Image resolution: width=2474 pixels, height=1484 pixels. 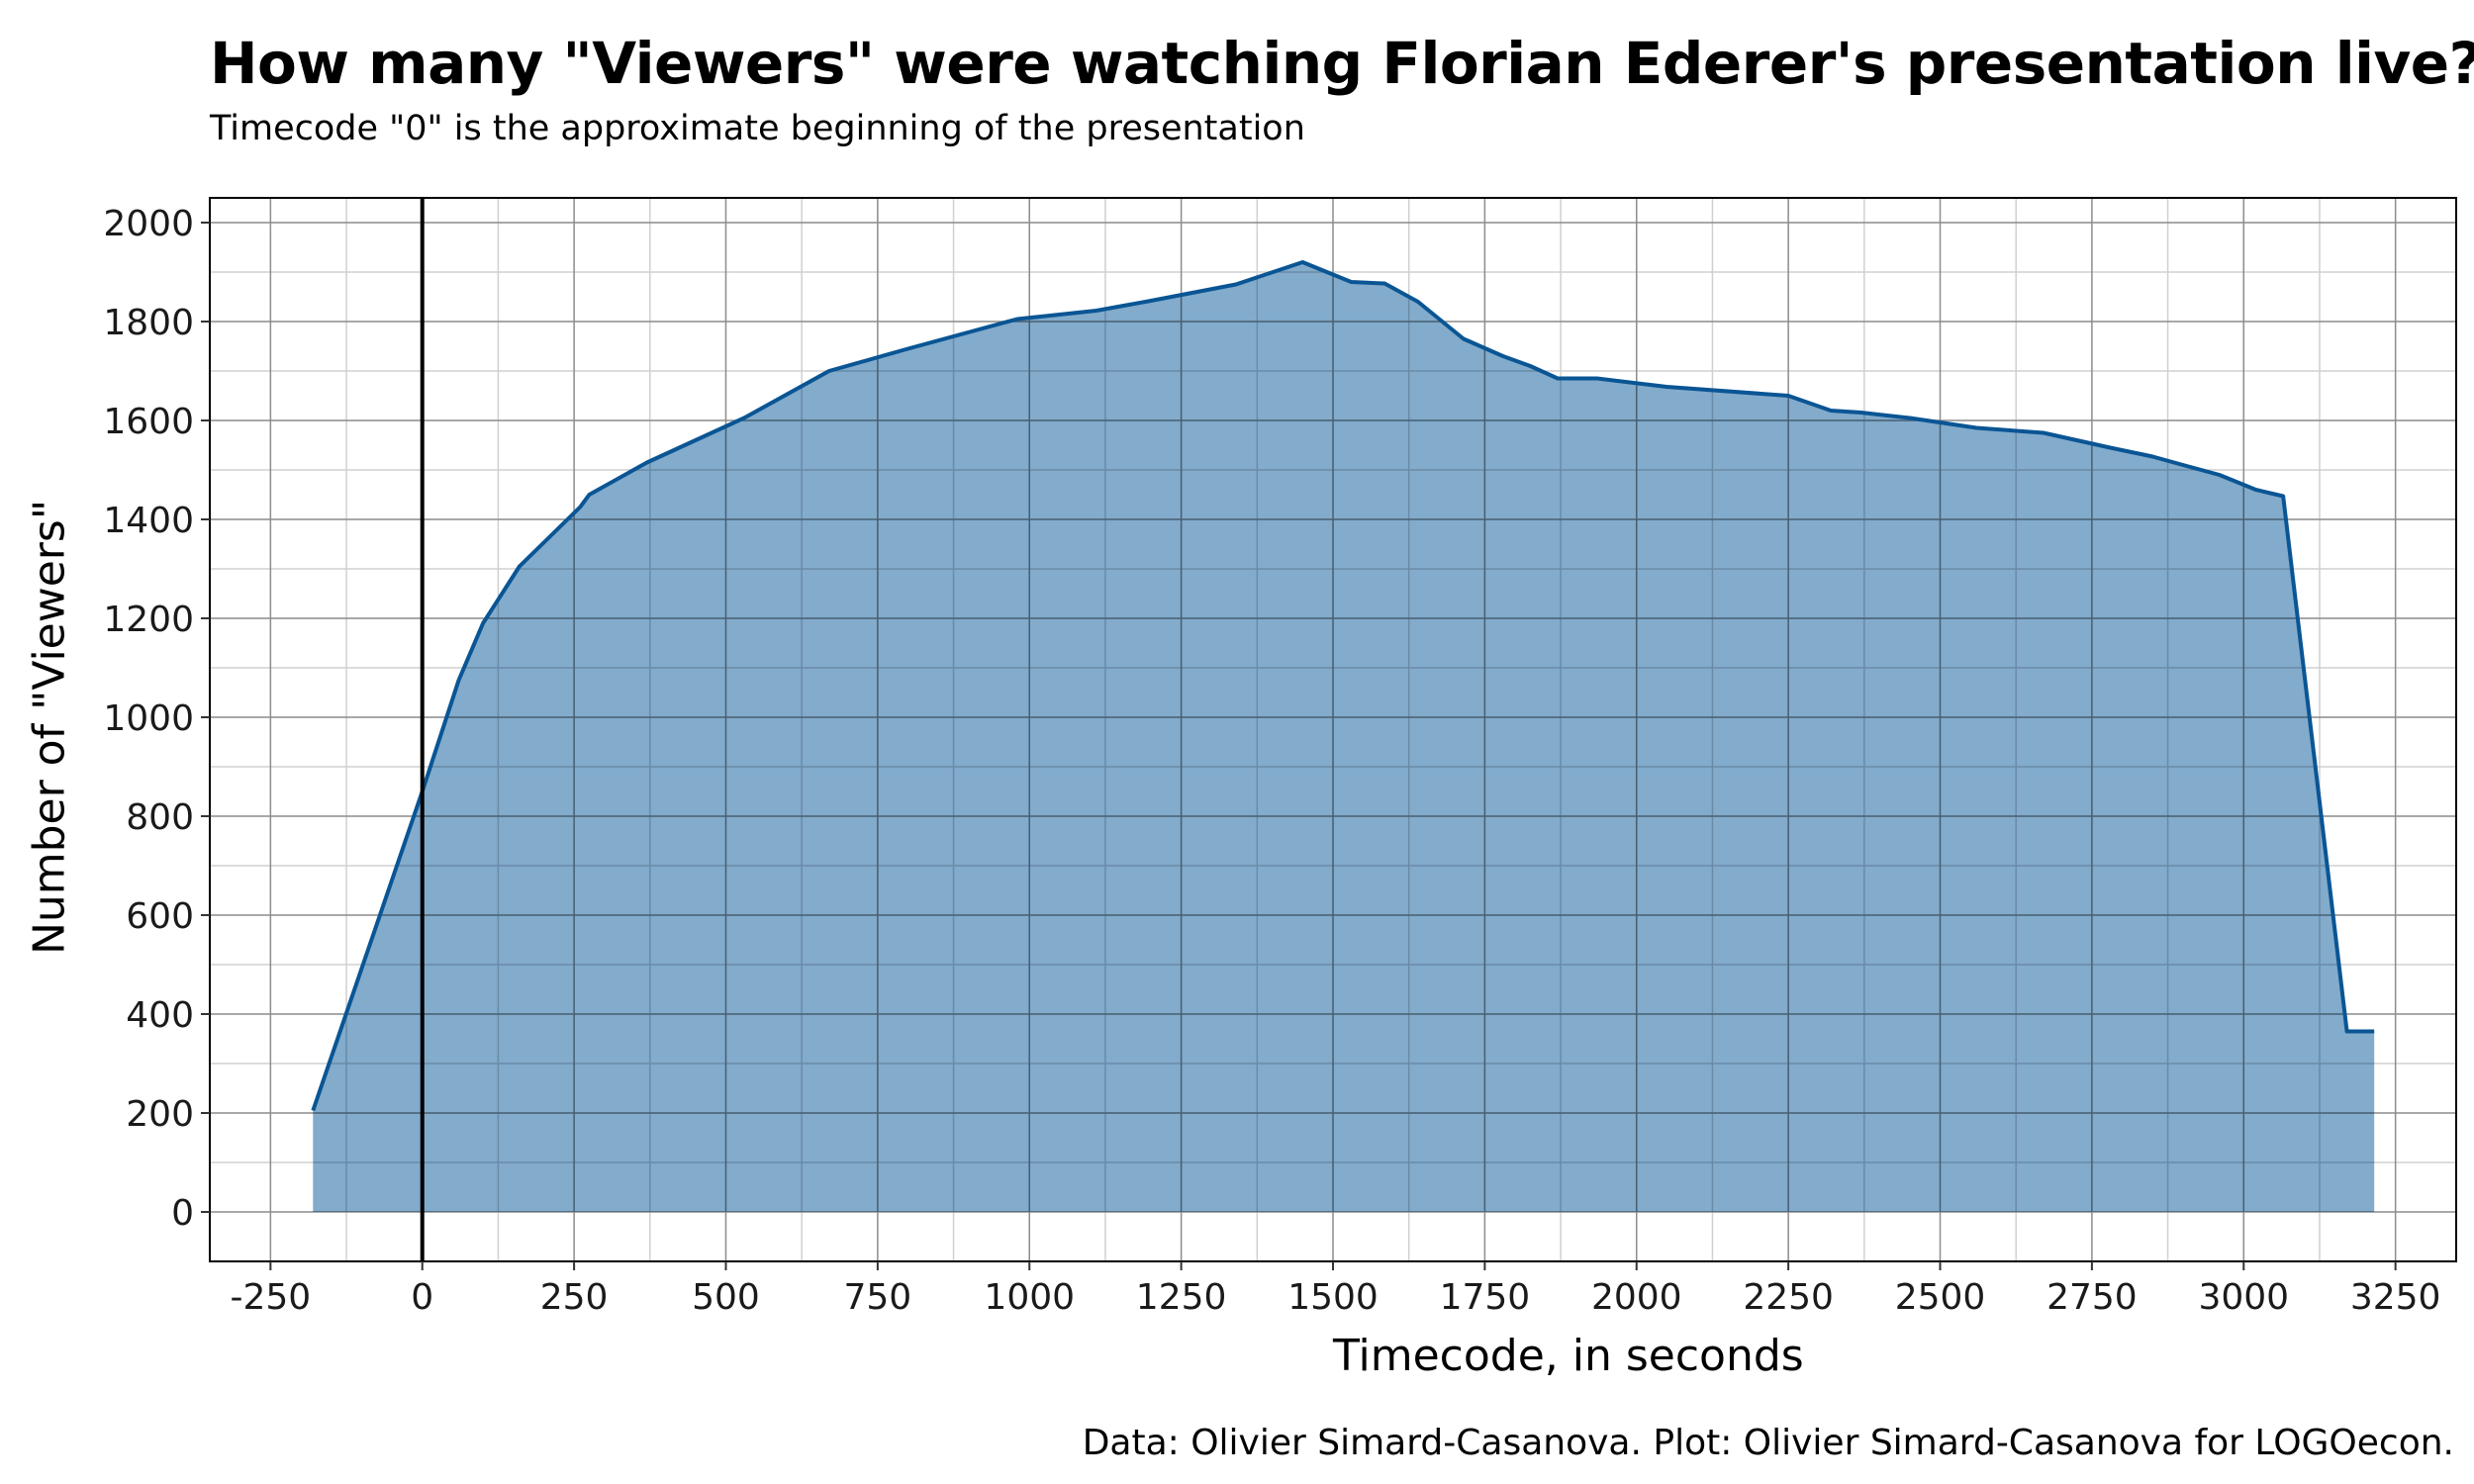 What do you see at coordinates (149, 224) in the screenshot?
I see `y-tick-label: 2000` at bounding box center [149, 224].